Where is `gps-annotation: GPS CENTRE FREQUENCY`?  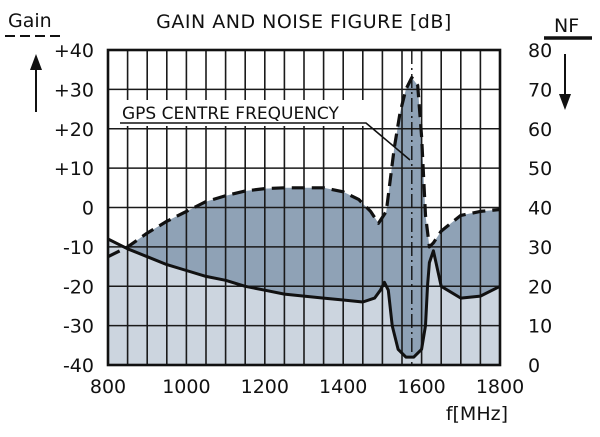 gps-annotation: GPS CENTRE FREQUENCY is located at coordinates (264, 130).